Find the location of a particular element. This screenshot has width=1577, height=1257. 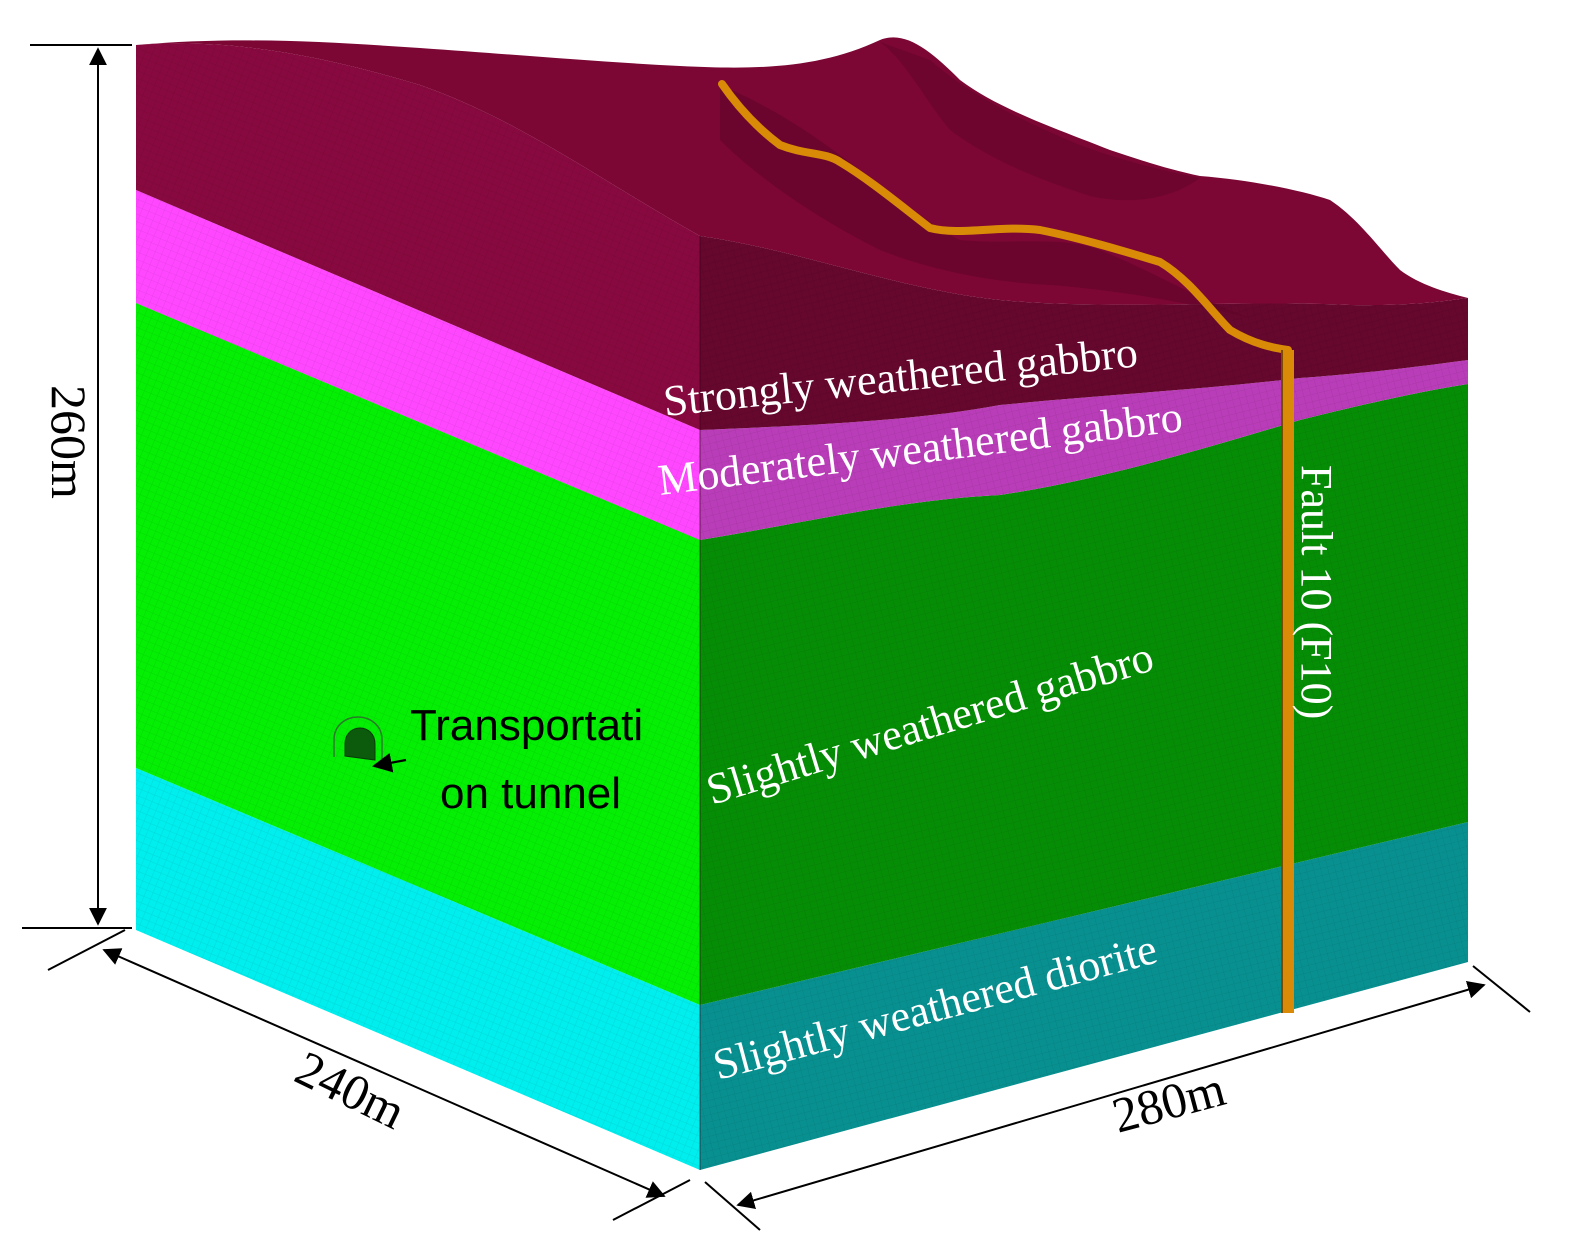

tunnel-section-icon is located at coordinates (360, 744).